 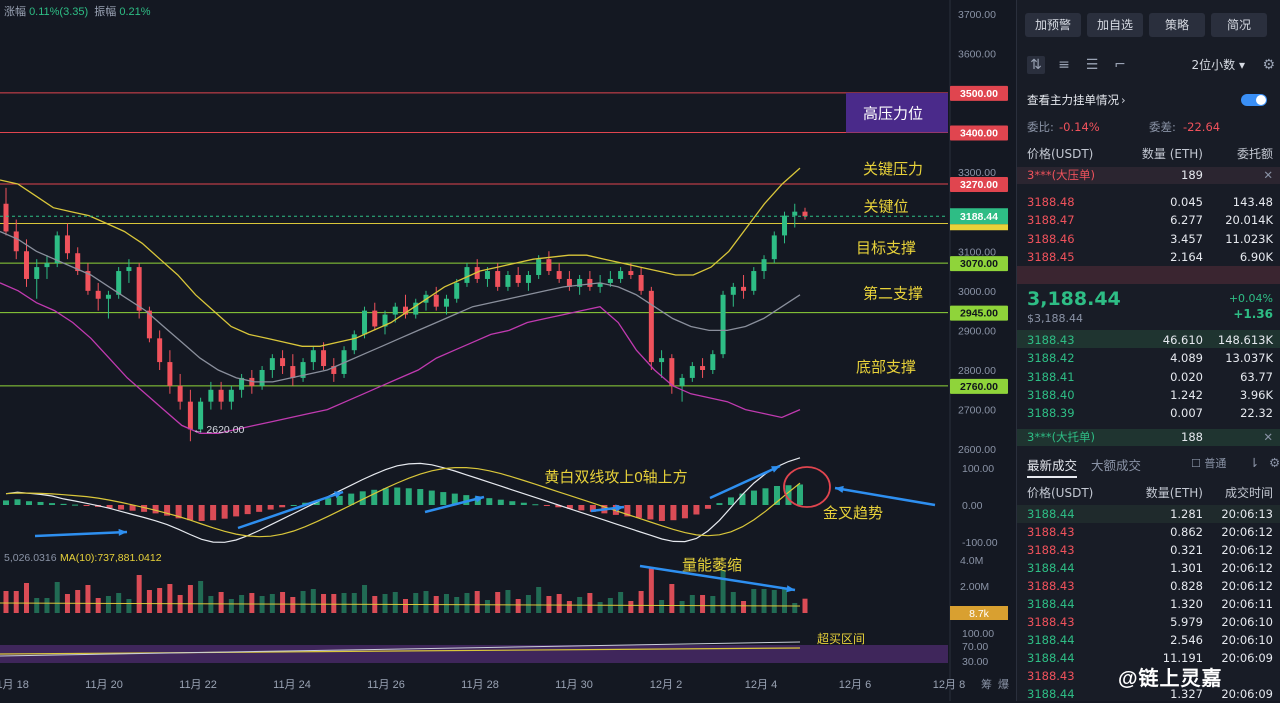 What do you see at coordinates (1148, 275) in the screenshot?
I see `best-ask-highlight` at bounding box center [1148, 275].